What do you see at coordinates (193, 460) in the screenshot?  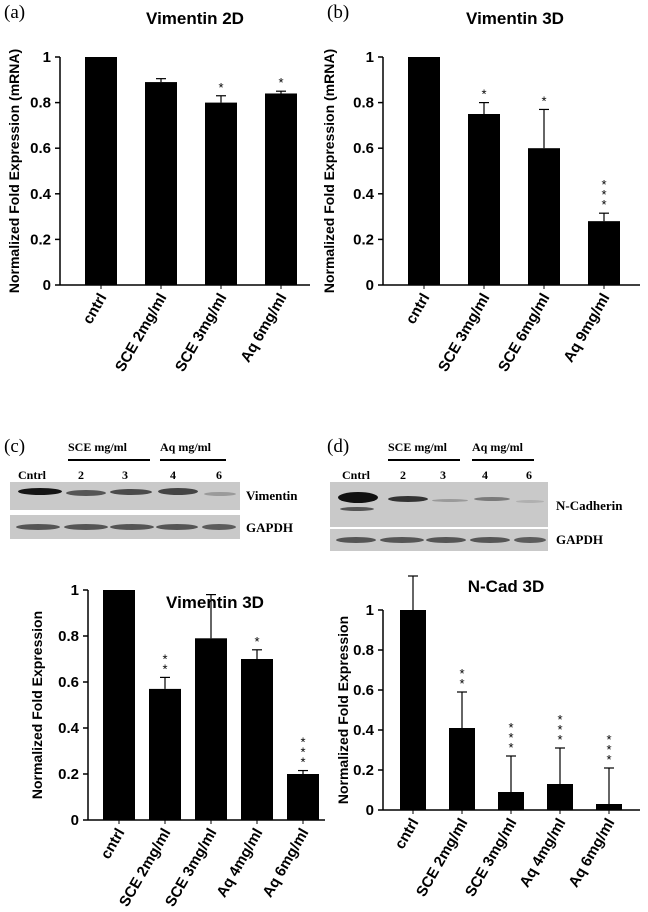 I see `blot-c-group2-line` at bounding box center [193, 460].